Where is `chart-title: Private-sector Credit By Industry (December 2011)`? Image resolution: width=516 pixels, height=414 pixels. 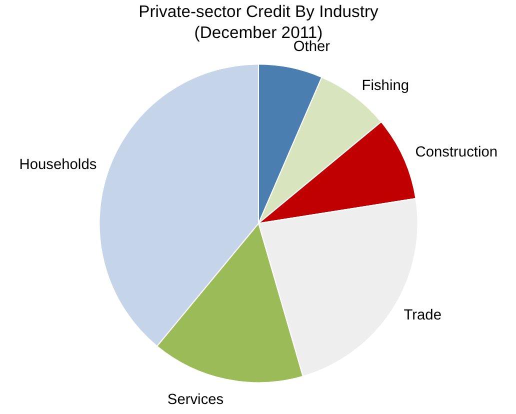
chart-title: Private-sector Credit By Industry (December 2011) is located at coordinates (259, 22).